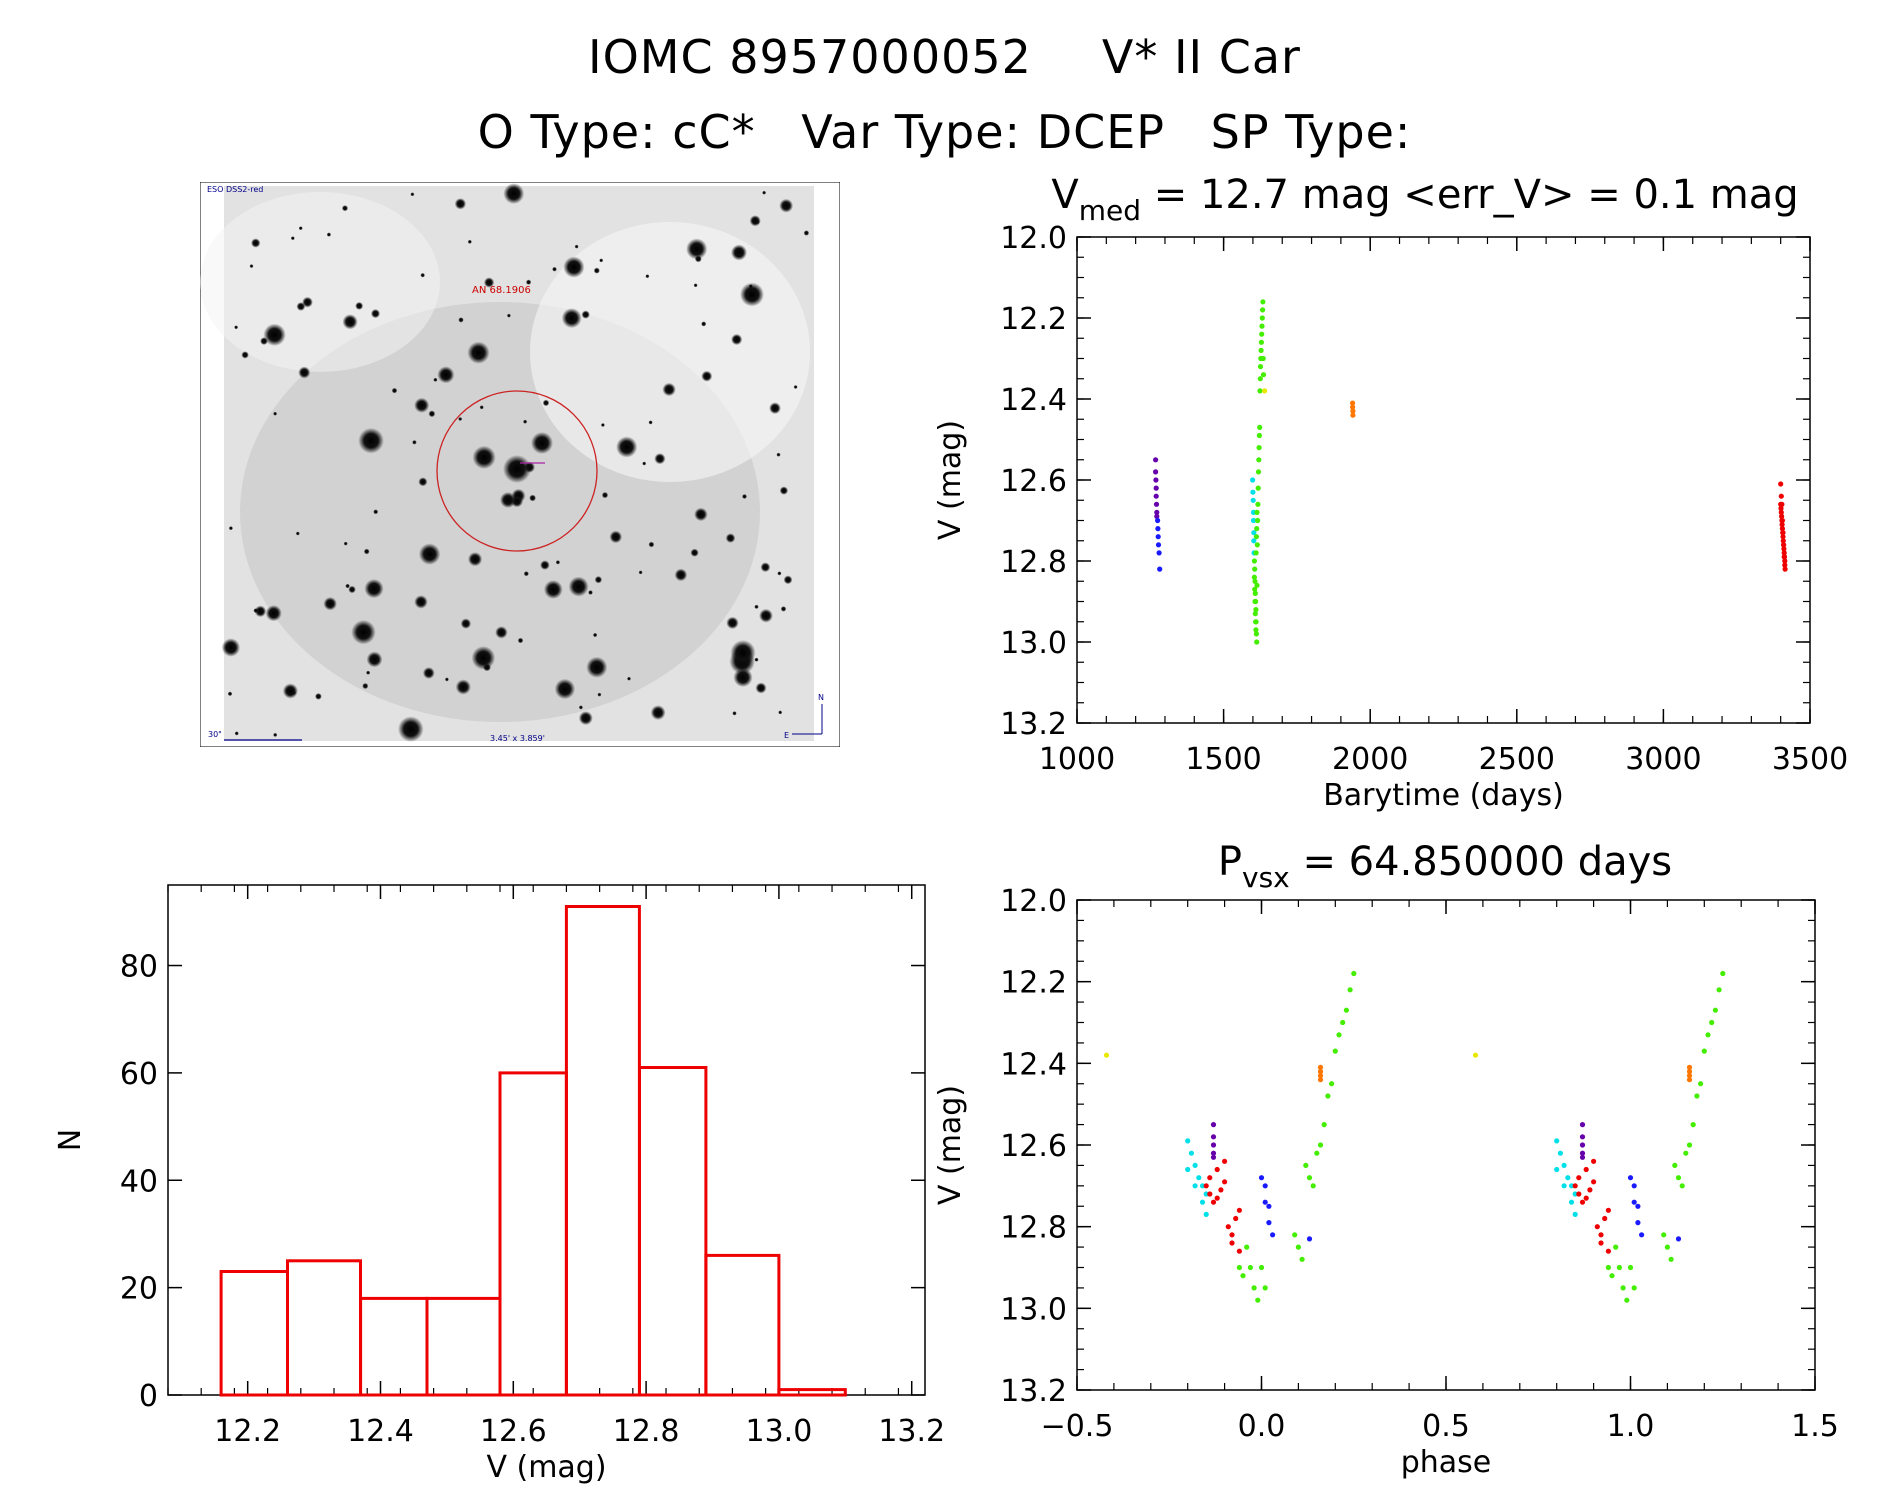 The width and height of the screenshot is (1889, 1494). Describe the element at coordinates (139, 967) in the screenshot. I see `y-tick-label: 80` at that location.